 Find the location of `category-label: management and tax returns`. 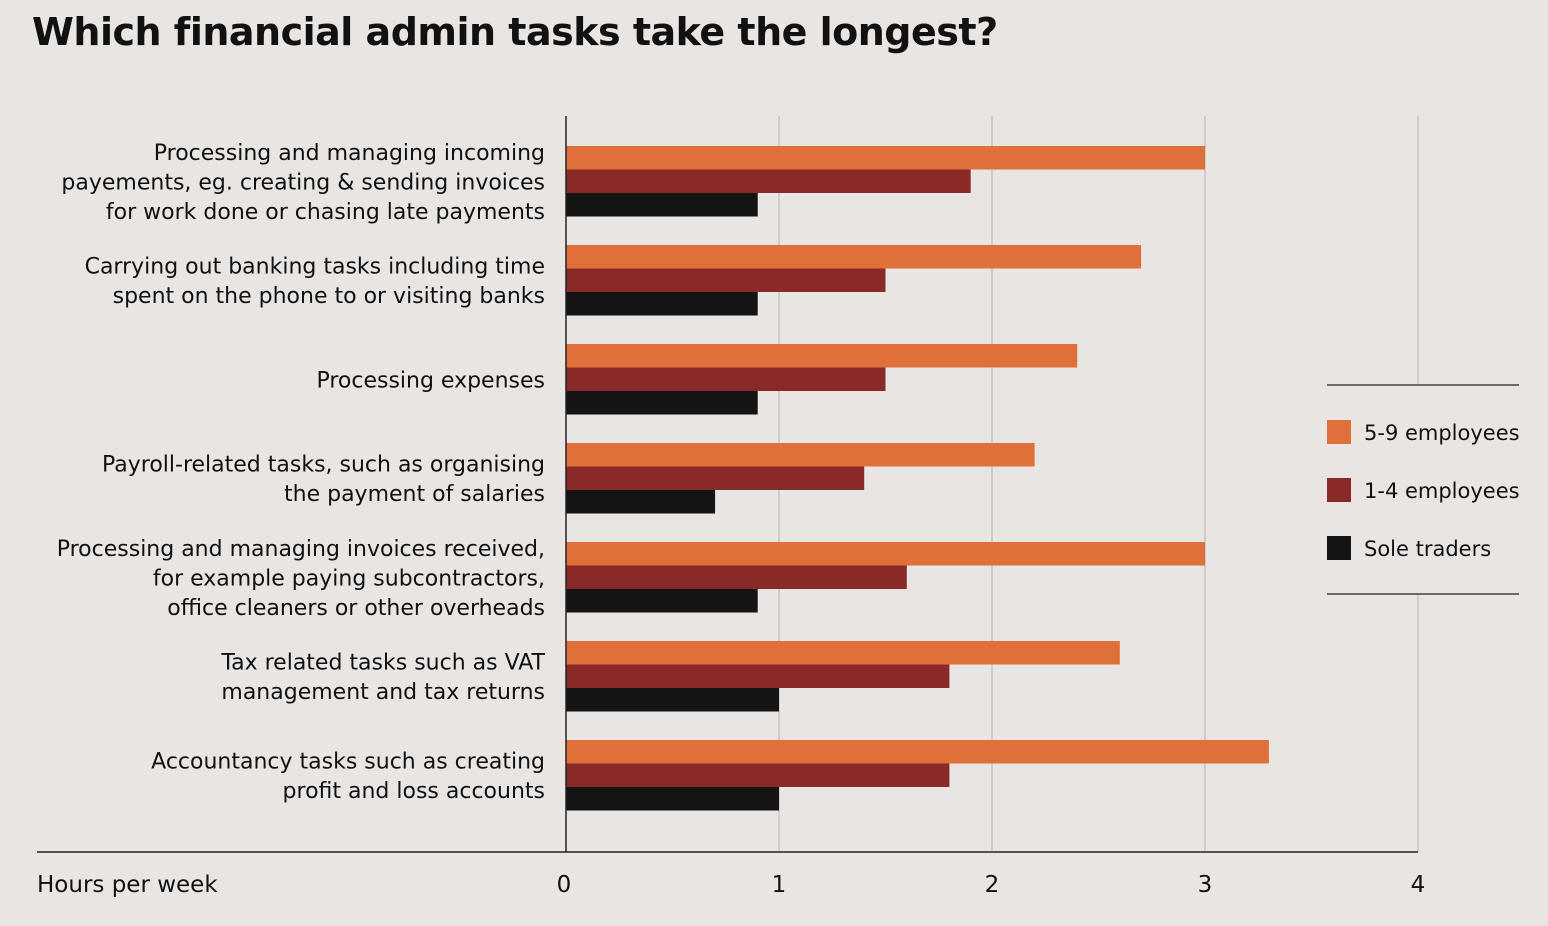

category-label: management and tax returns is located at coordinates (383, 692).